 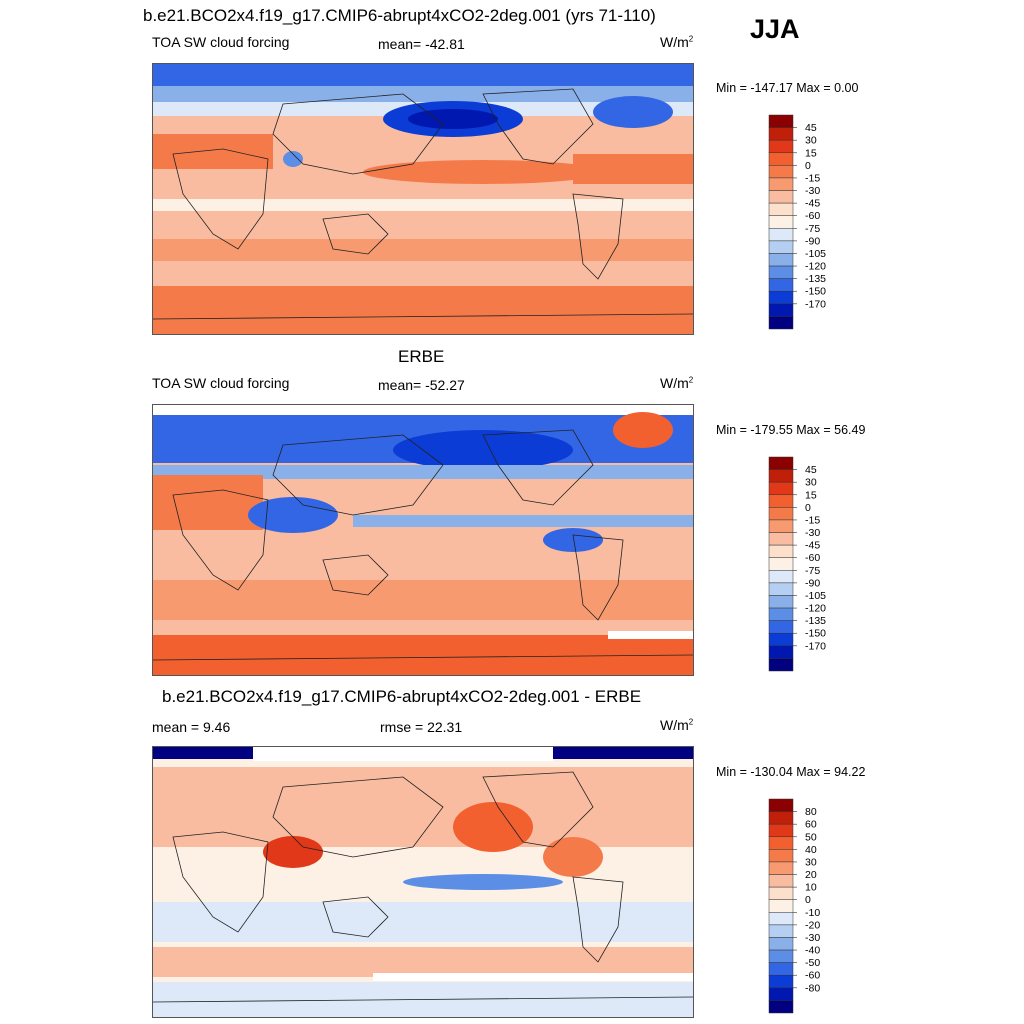 What do you see at coordinates (812, 216) in the screenshot?
I see `panel-1-colorbar-label: -60` at bounding box center [812, 216].